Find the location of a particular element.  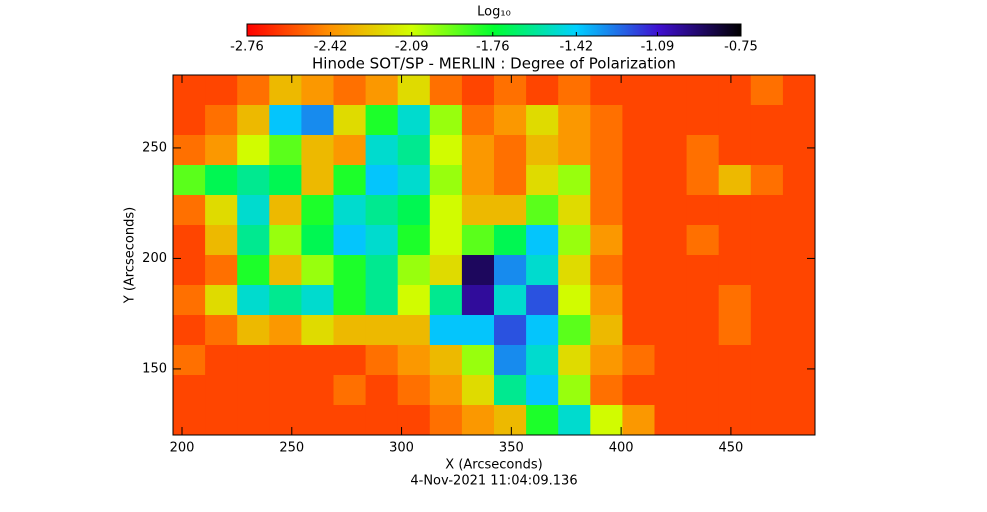

colorbar-tick-label: -2.76 is located at coordinates (247, 47).